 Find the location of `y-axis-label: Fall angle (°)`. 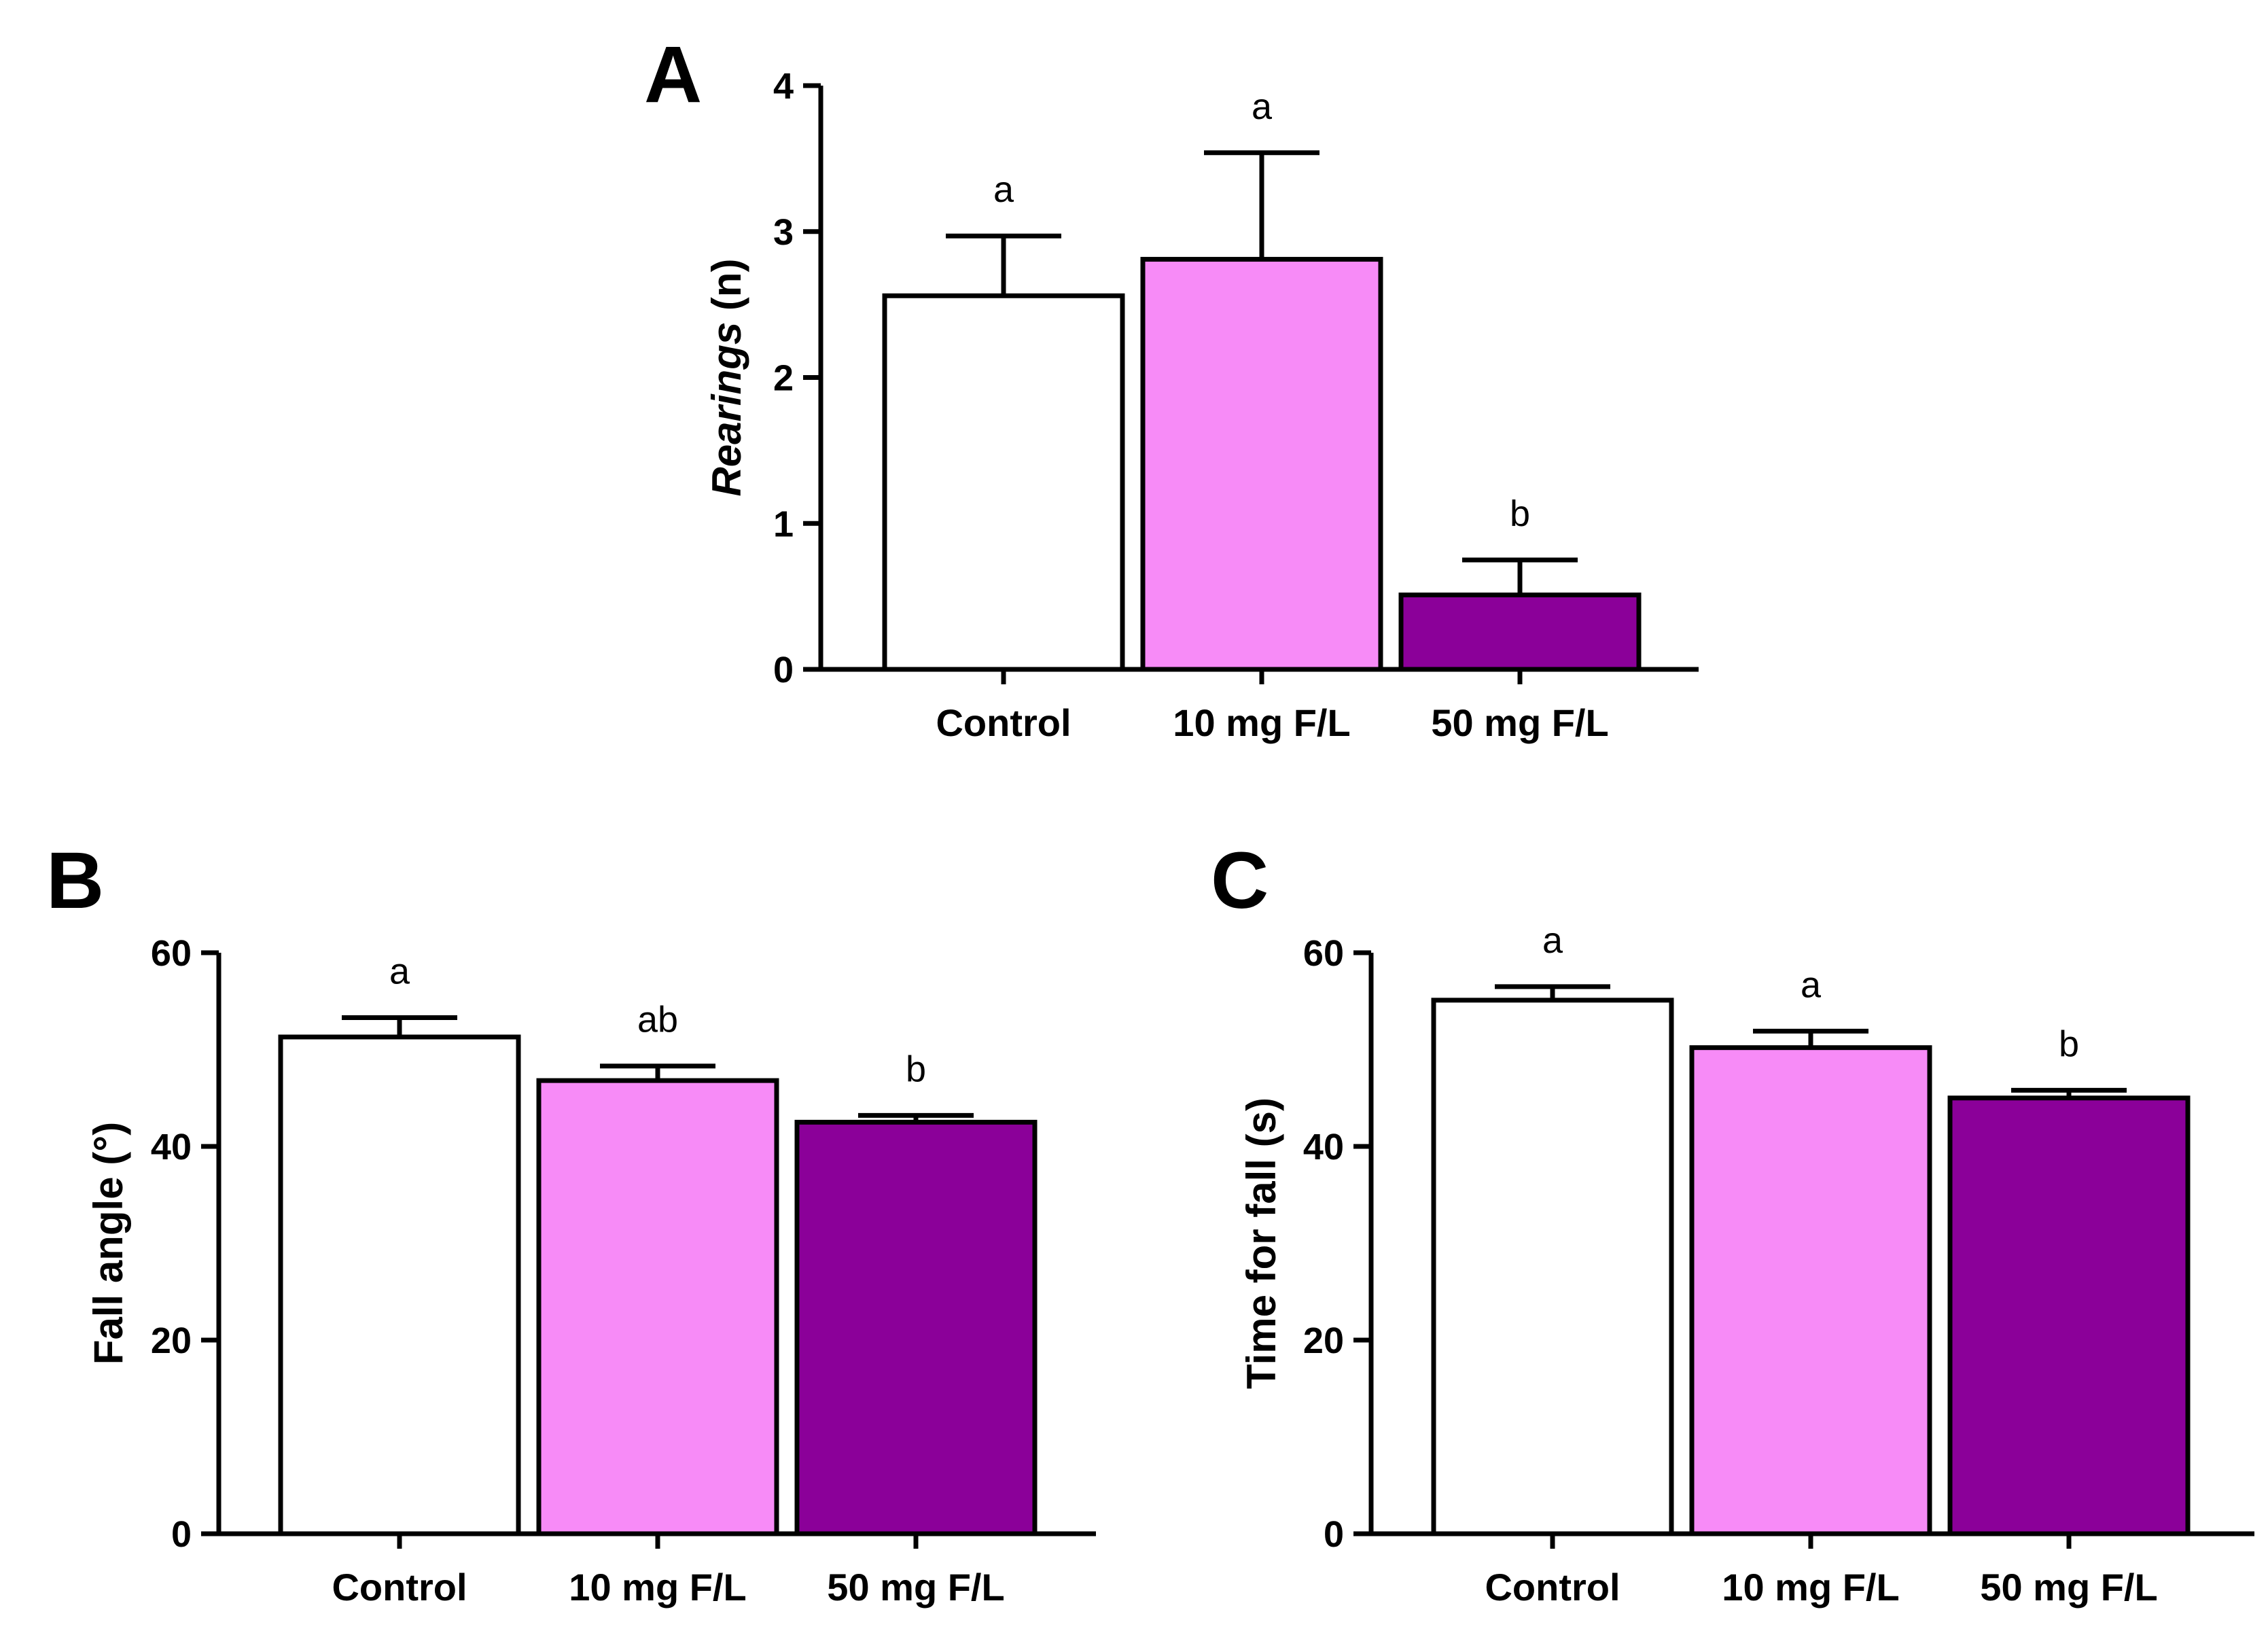

y-axis-label: Fall angle (°) is located at coordinates (109, 1243).